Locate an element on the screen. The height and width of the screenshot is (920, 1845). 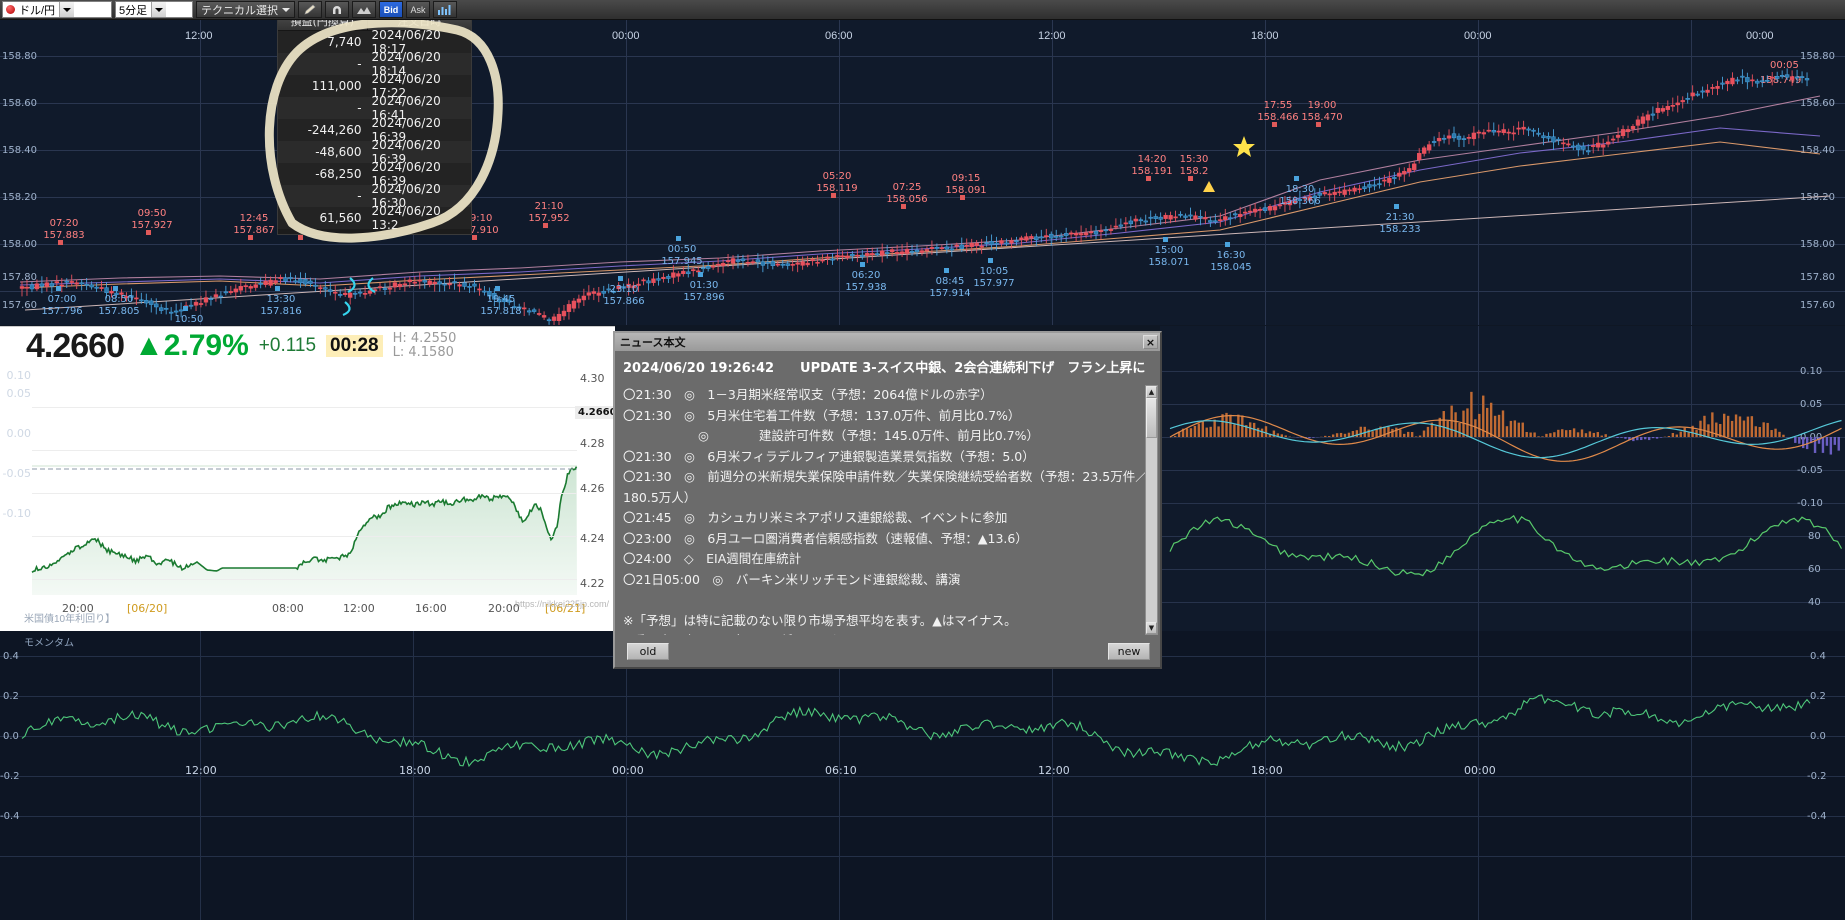
timeframe-label: 5分足 is located at coordinates (133, 10).